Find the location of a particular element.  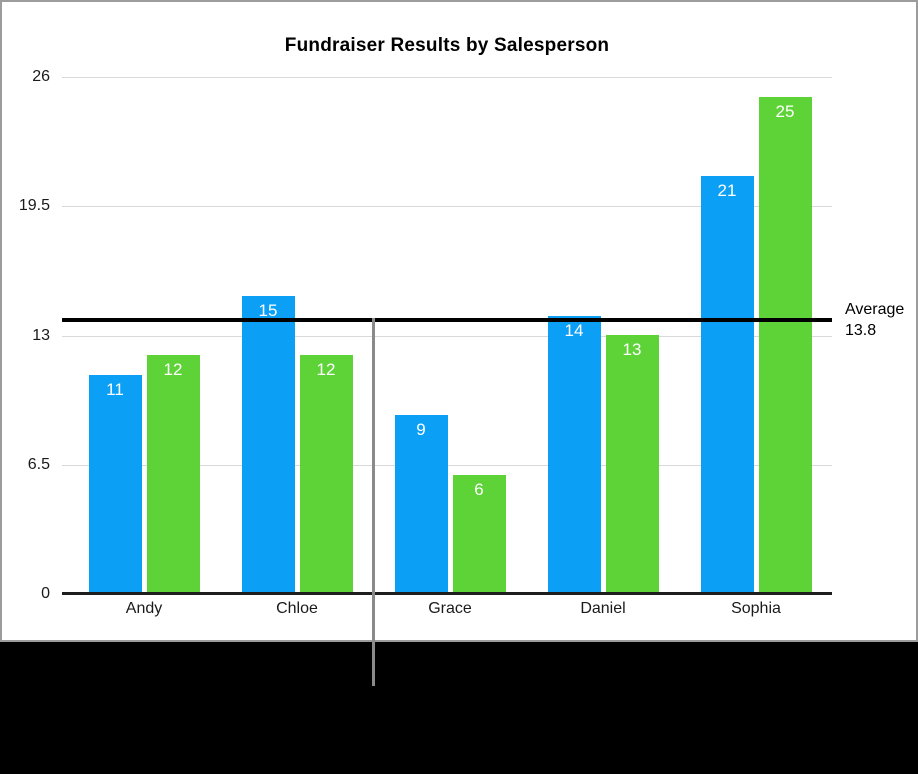

bar-value-label: 14 is located at coordinates (574, 330).